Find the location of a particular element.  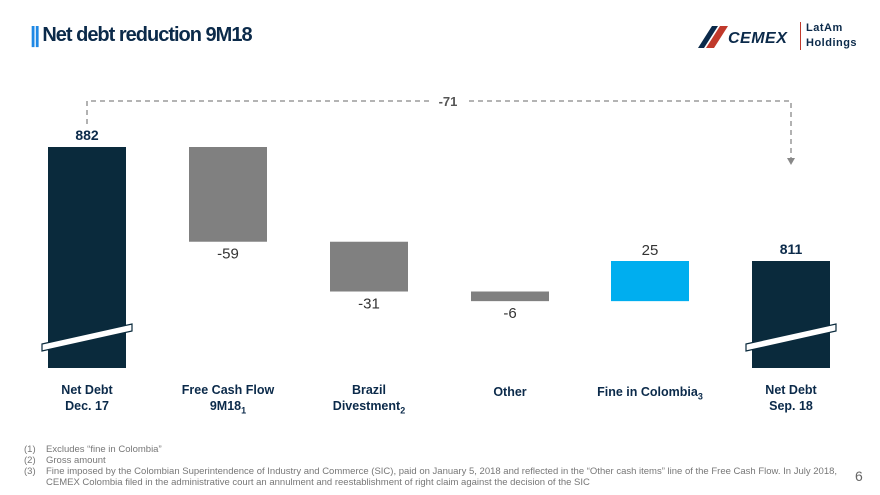

footnote-text: Excludes “fine in Colombia” is located at coordinates (104, 449).